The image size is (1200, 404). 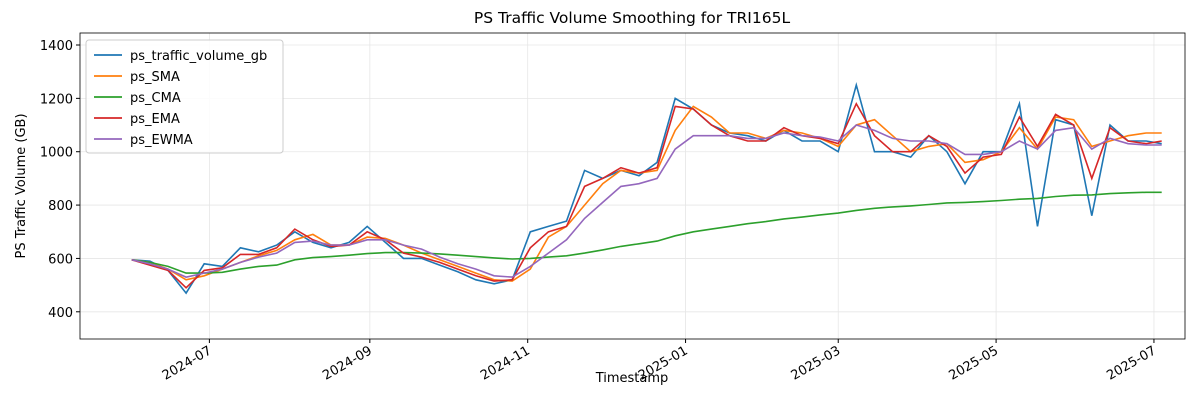 I want to click on x-axis-label: Timestamp, so click(x=632, y=378).